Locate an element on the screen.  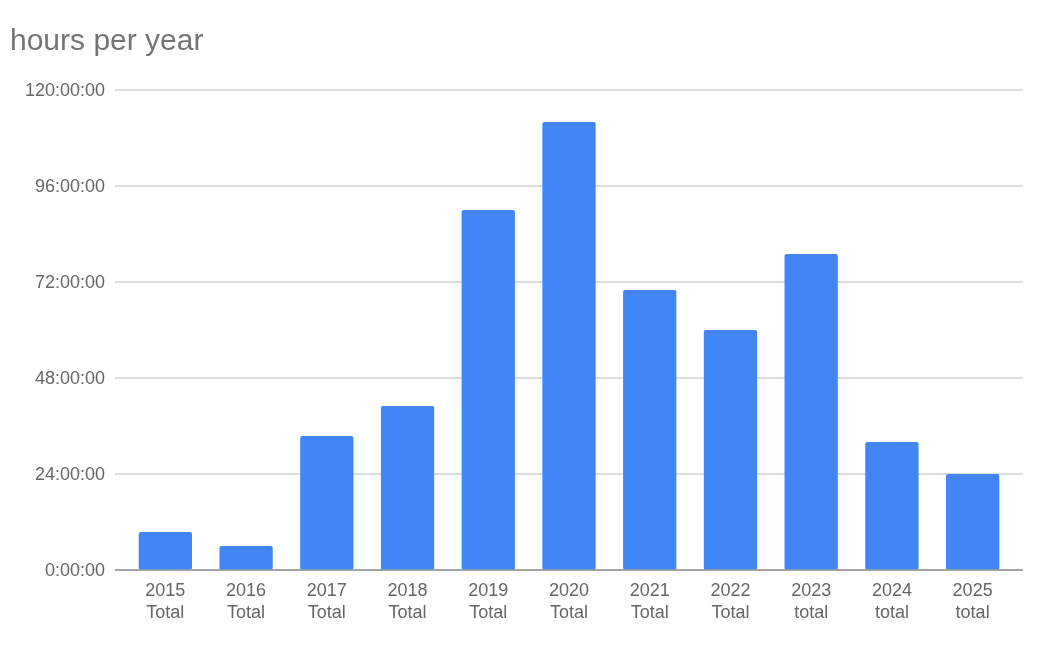
x-tick-label: 2025 total is located at coordinates (972, 601).